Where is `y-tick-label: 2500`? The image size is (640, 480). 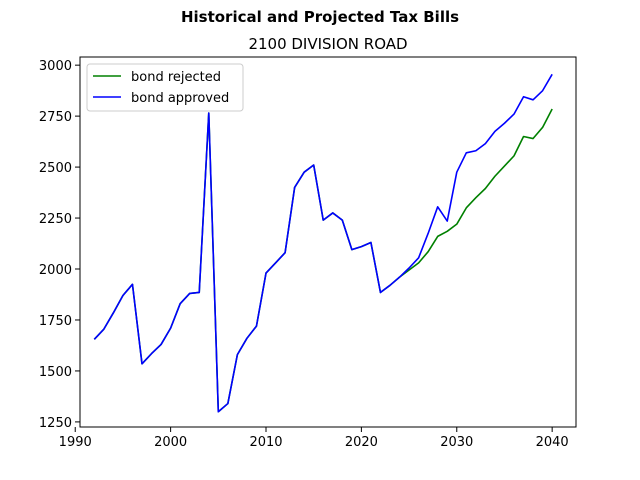 y-tick-label: 2500 is located at coordinates (55, 168).